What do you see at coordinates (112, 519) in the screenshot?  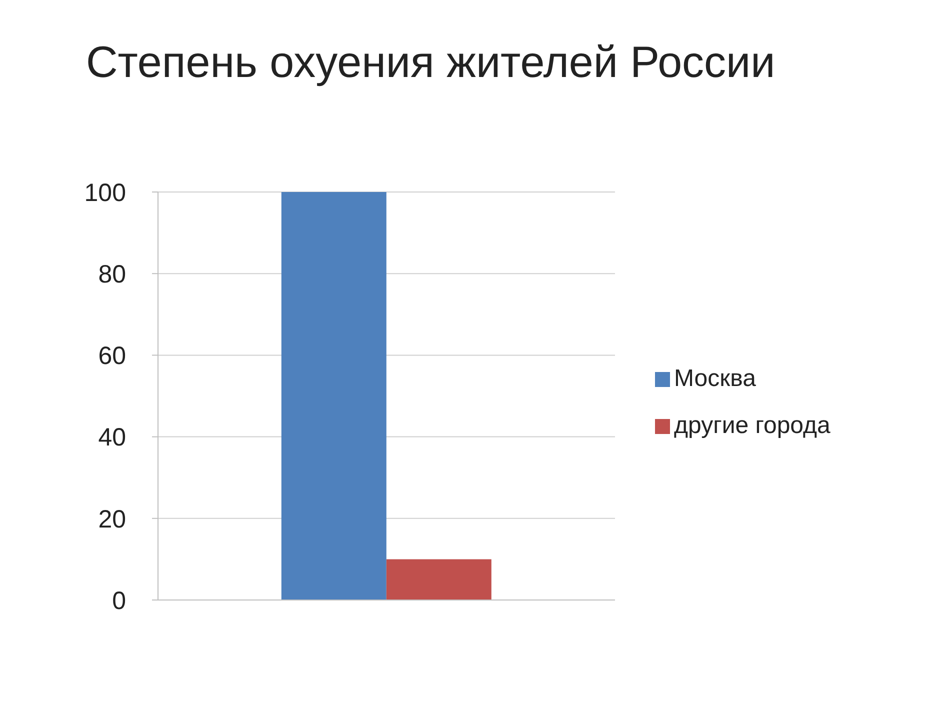 I see `y-tick-label: 20` at bounding box center [112, 519].